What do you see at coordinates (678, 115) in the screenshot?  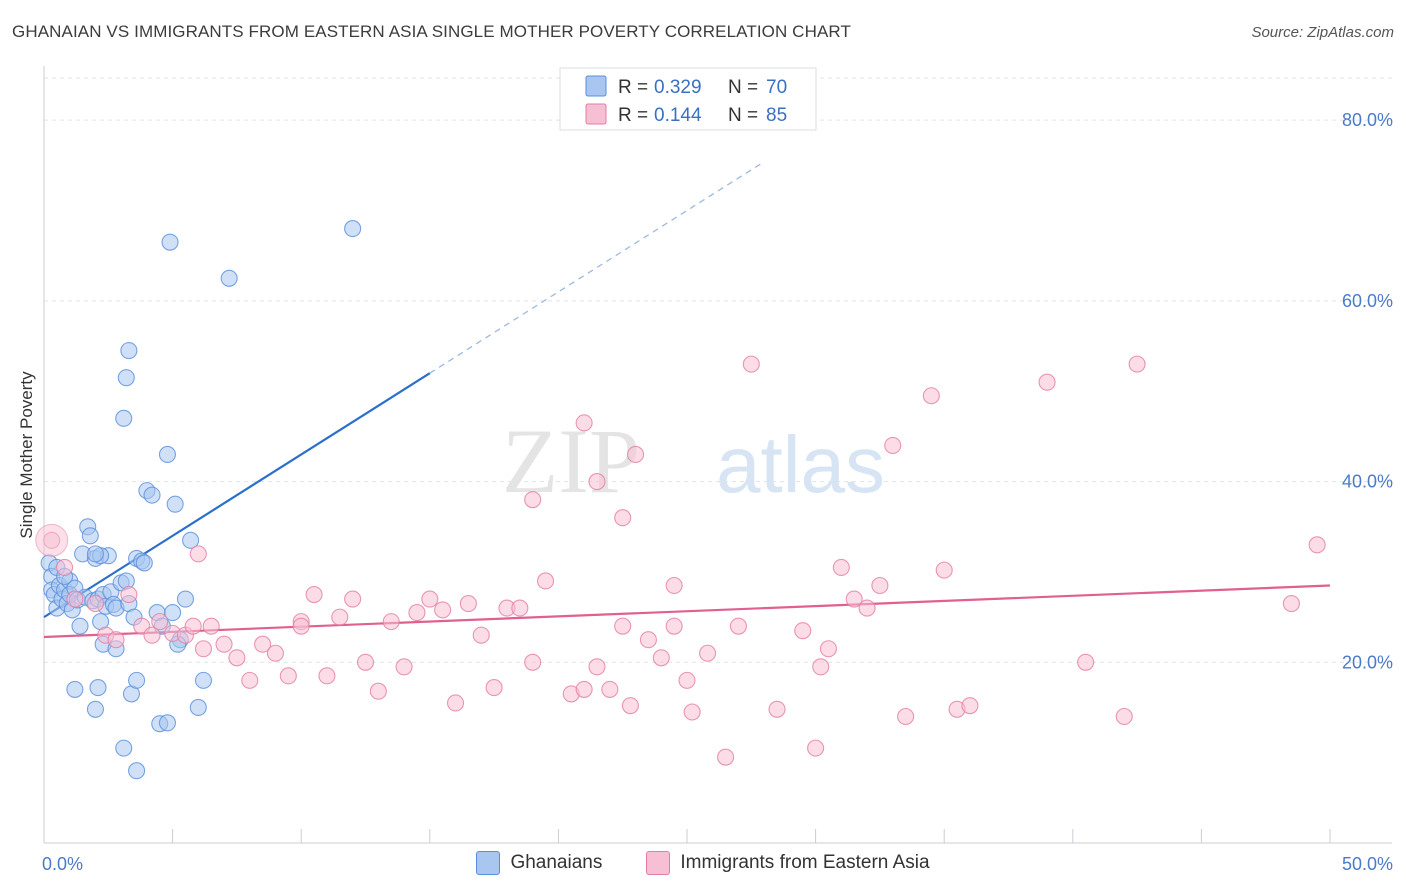 I see `legend-r-value: 0.144` at bounding box center [678, 115].